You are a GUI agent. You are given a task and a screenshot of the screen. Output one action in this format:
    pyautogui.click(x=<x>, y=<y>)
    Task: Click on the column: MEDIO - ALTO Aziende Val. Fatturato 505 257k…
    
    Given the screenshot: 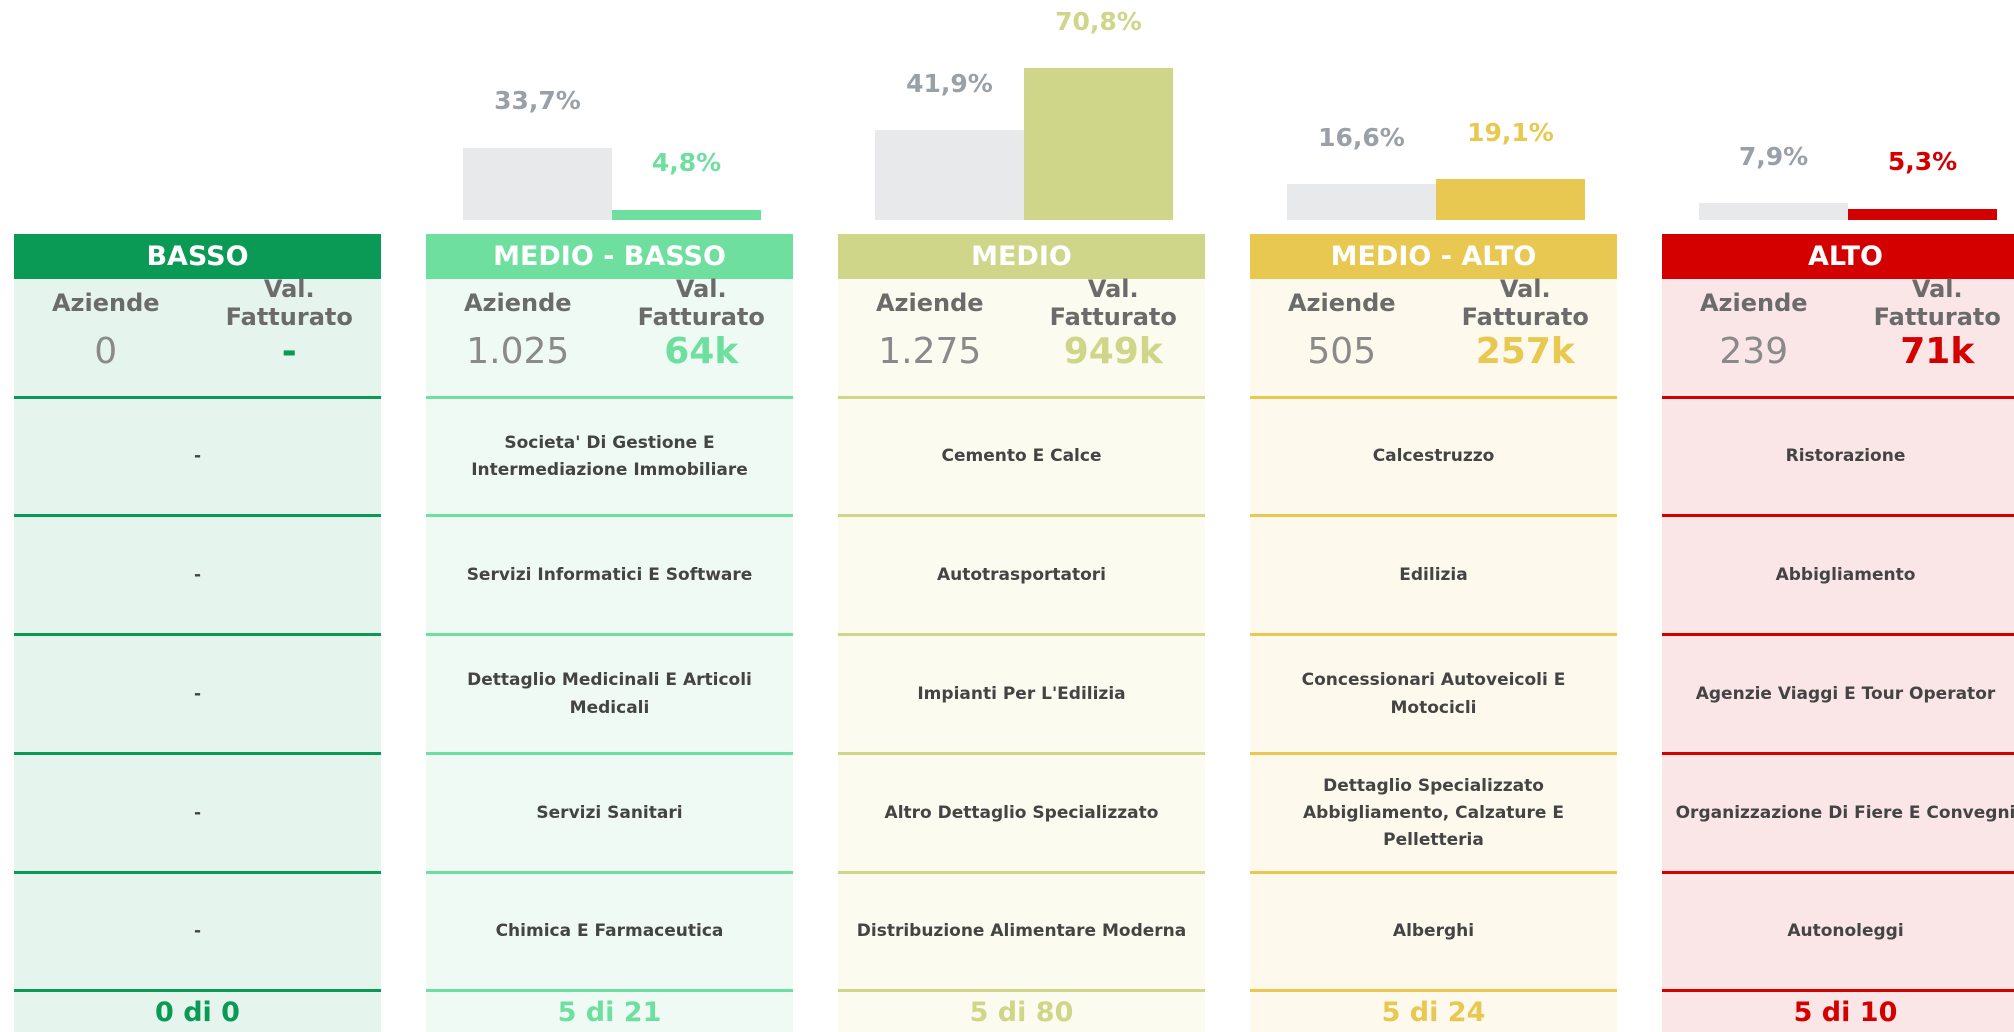 What is the action you would take?
    pyautogui.click(x=1433, y=633)
    